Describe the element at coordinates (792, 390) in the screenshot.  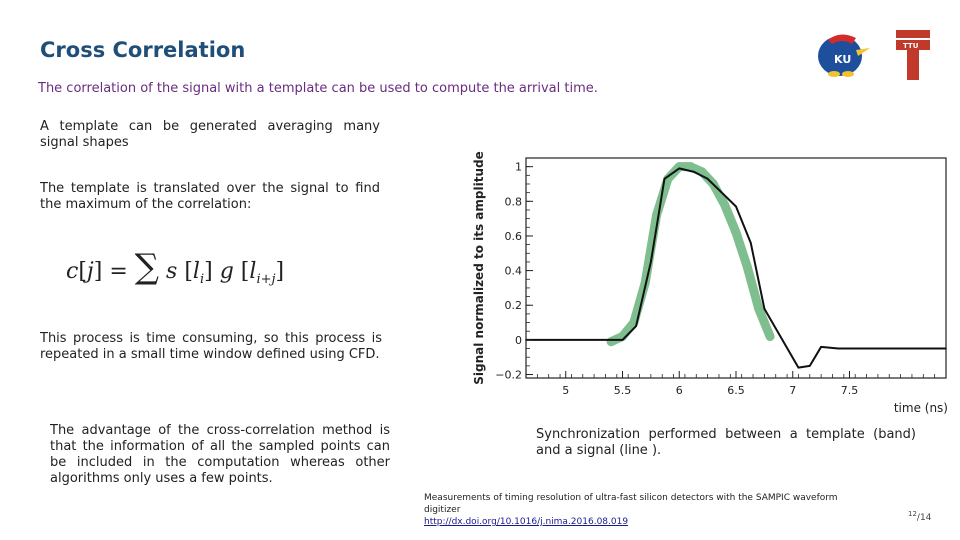
I see `x-tick-label: 7` at that location.